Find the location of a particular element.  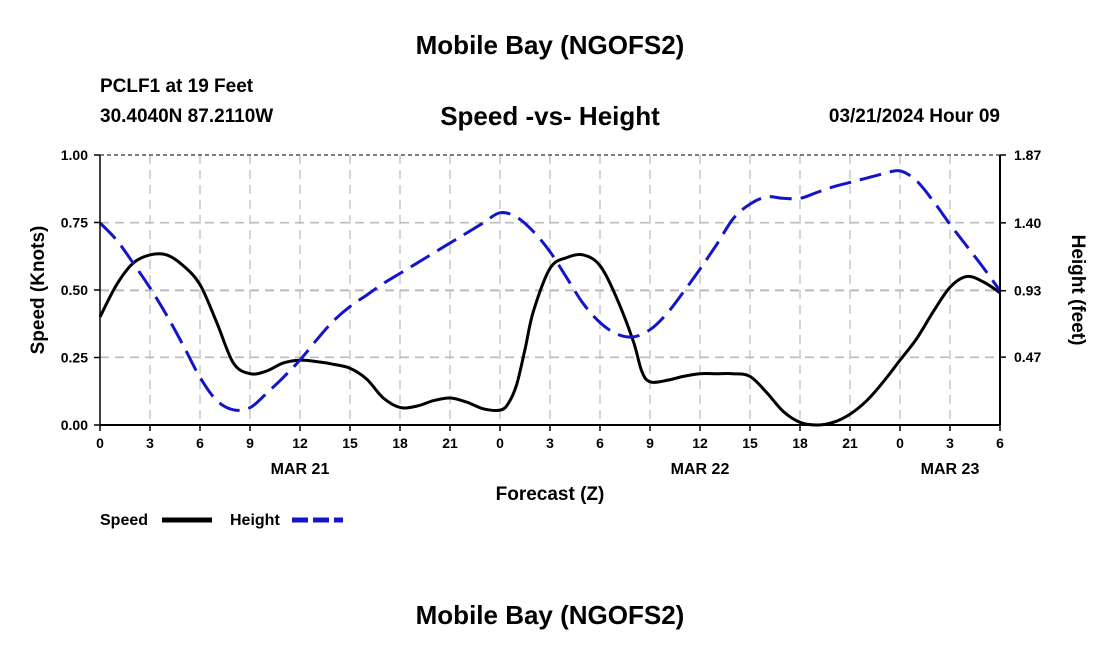

station-label: PCLF1 at 19 Feet is located at coordinates (177, 86).